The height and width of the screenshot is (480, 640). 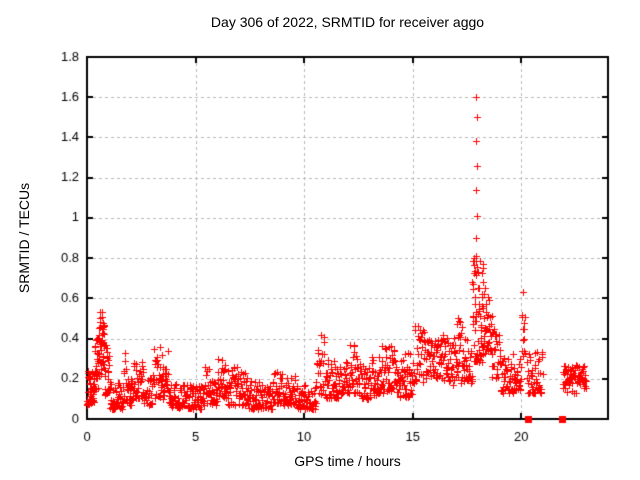 I want to click on y-axis-label: SRMTID / TECUs, so click(x=24, y=238).